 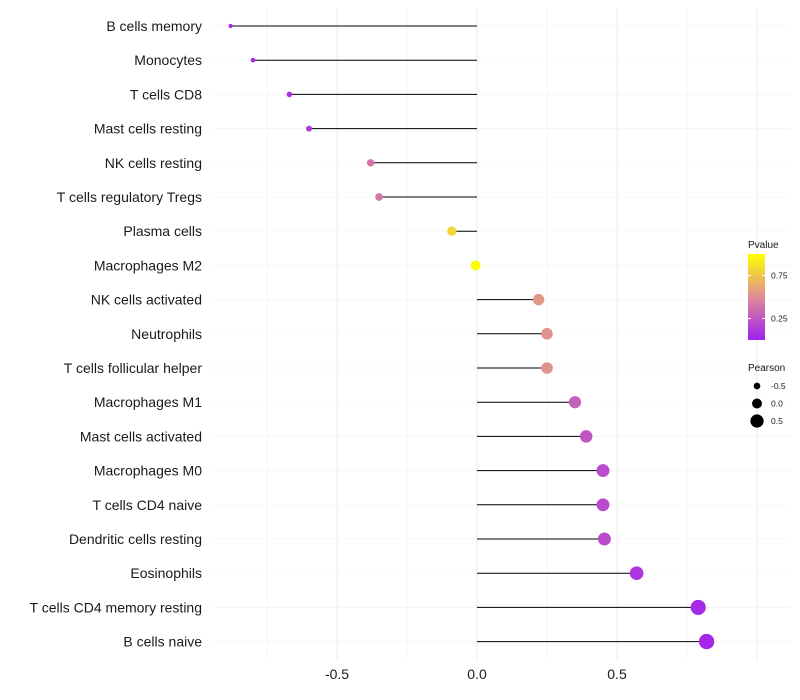 I want to click on y-axis-label: B cells memory, so click(x=154, y=26).